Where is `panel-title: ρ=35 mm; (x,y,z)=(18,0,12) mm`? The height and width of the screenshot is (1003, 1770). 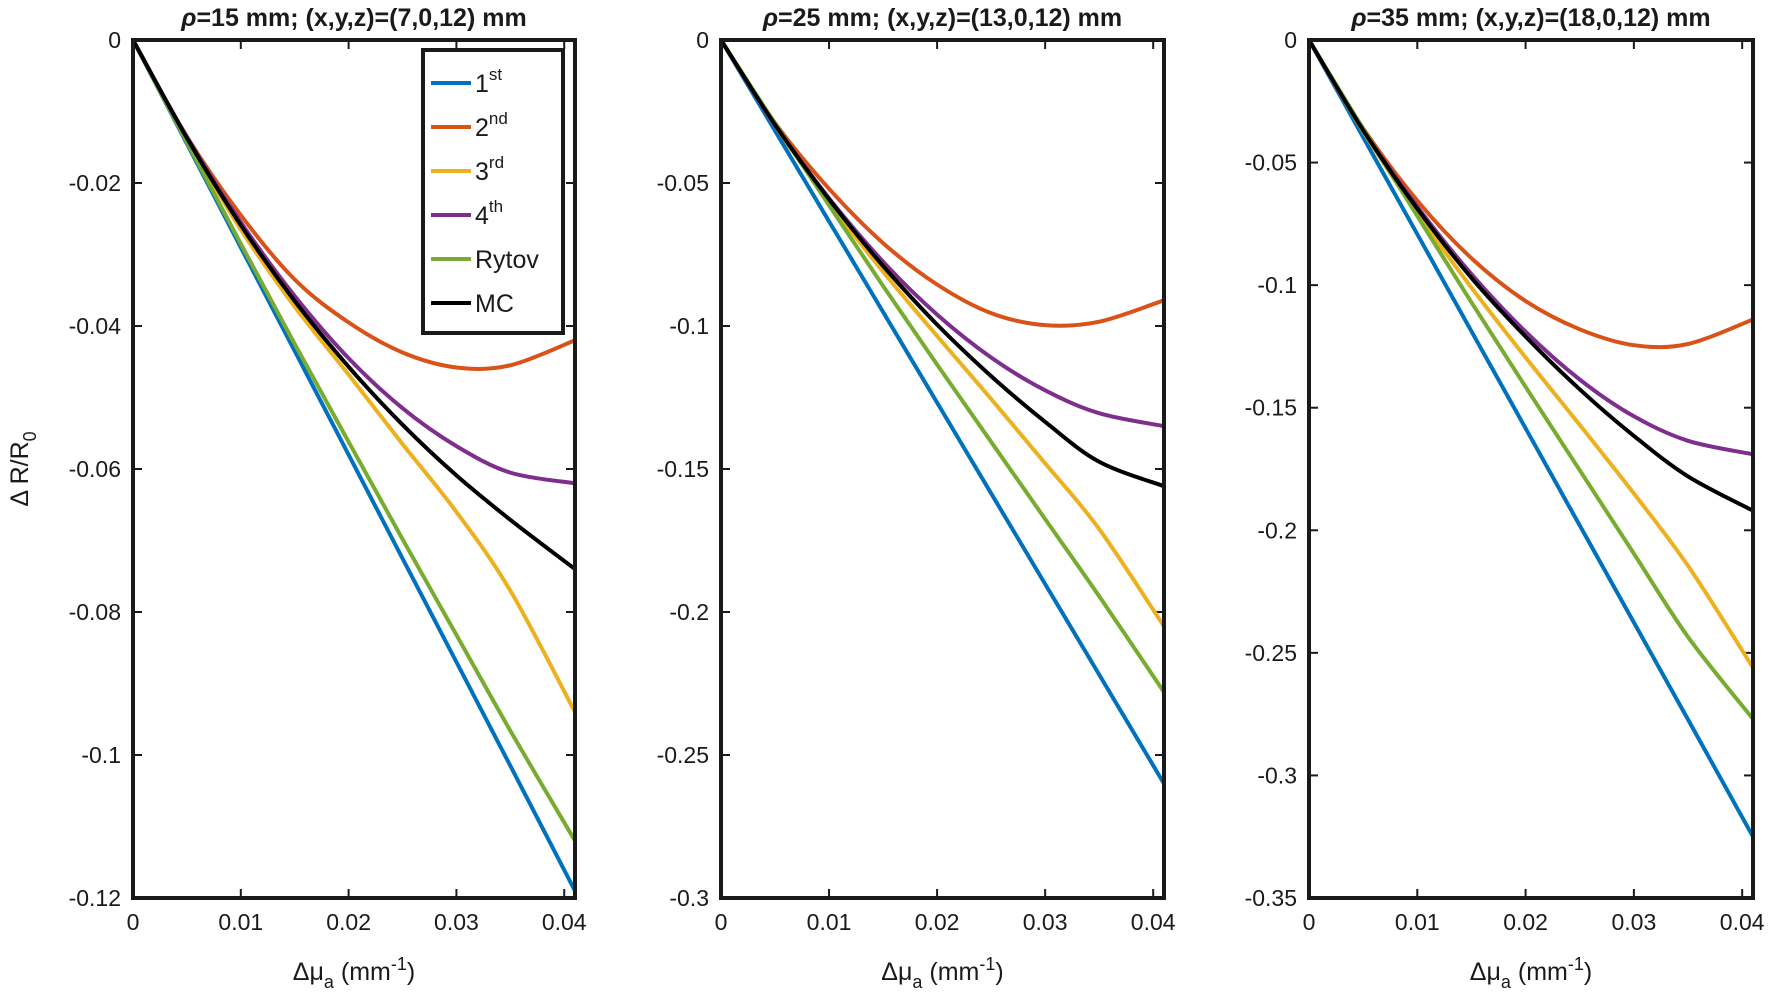
panel-title: ρ=35 mm; (x,y,z)=(18,0,12) mm is located at coordinates (1530, 18).